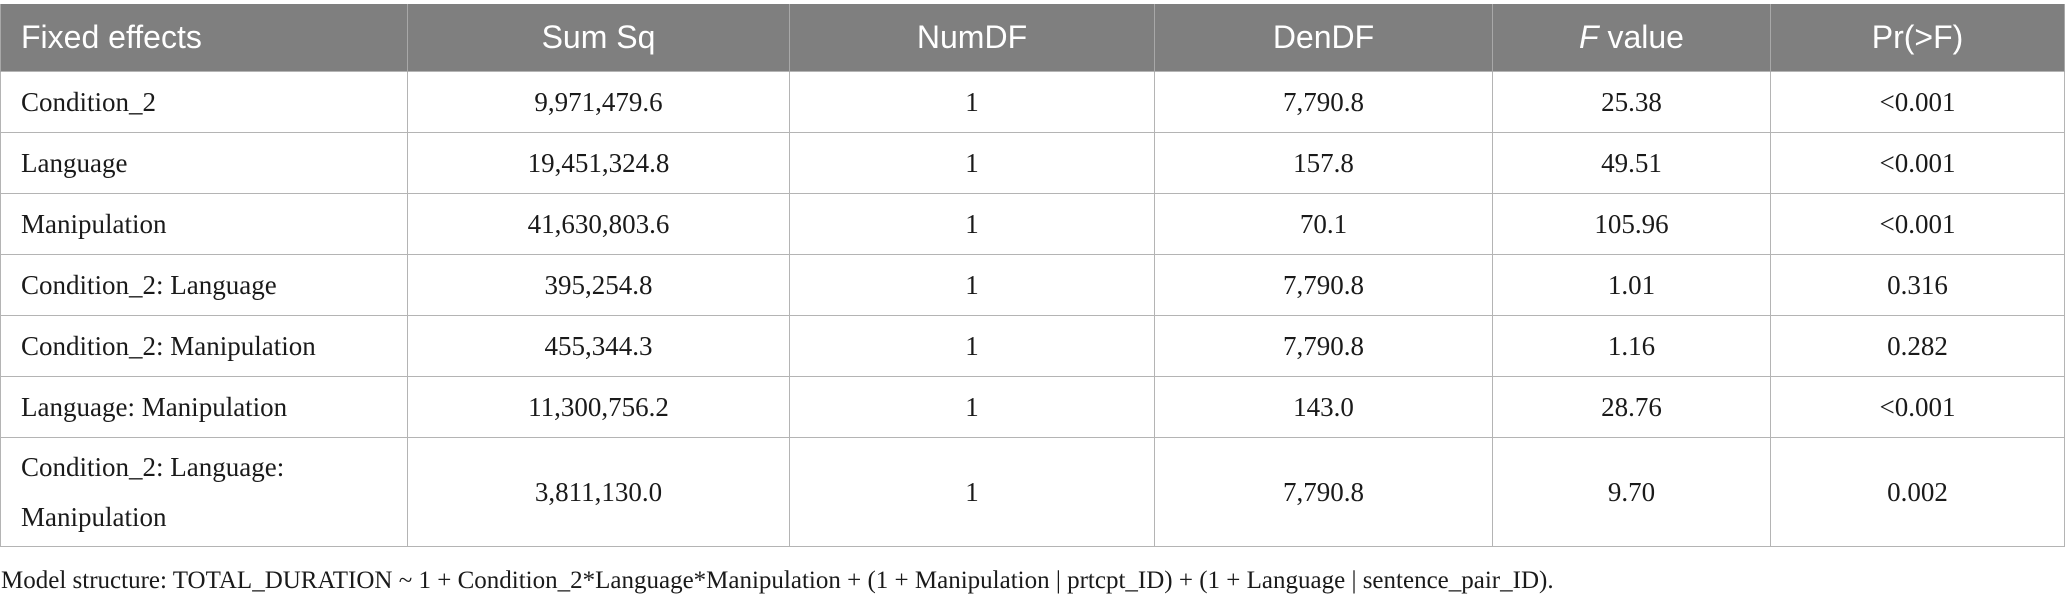  What do you see at coordinates (1631, 102) in the screenshot?
I see `cell-f-value: 25.38` at bounding box center [1631, 102].